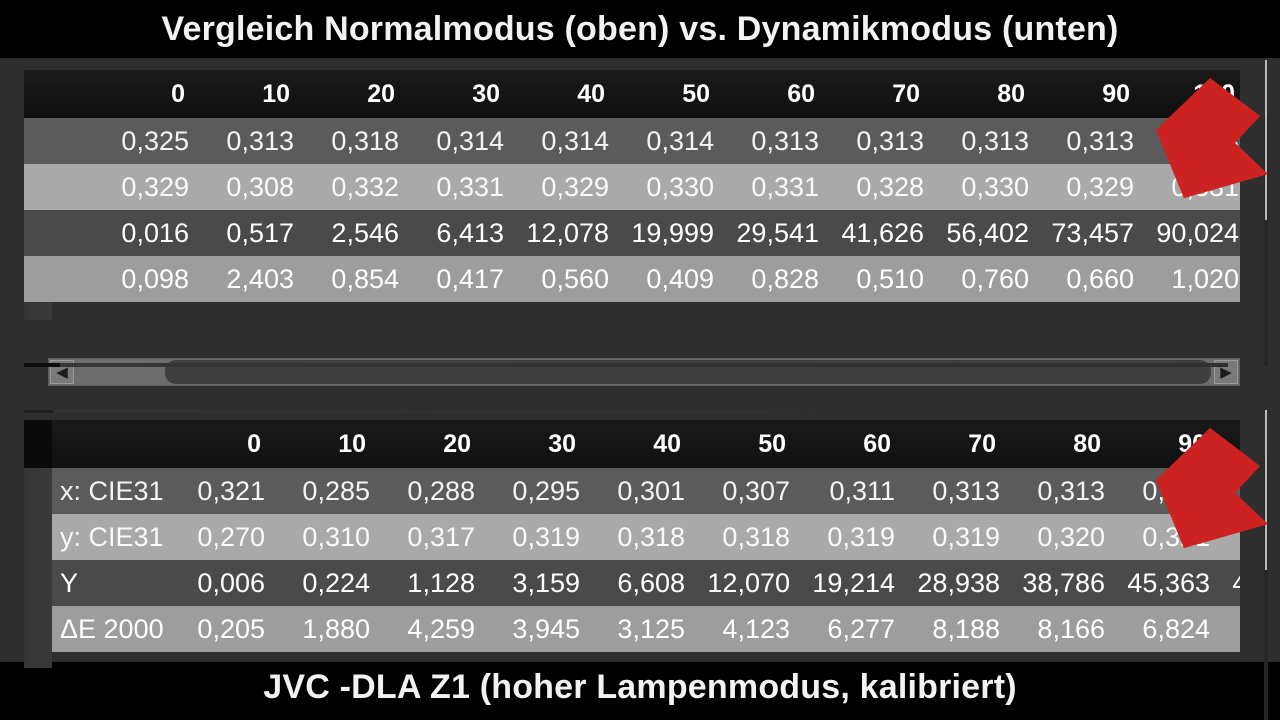 The height and width of the screenshot is (720, 1280). I want to click on table-cell: 0,301, so click(651, 490).